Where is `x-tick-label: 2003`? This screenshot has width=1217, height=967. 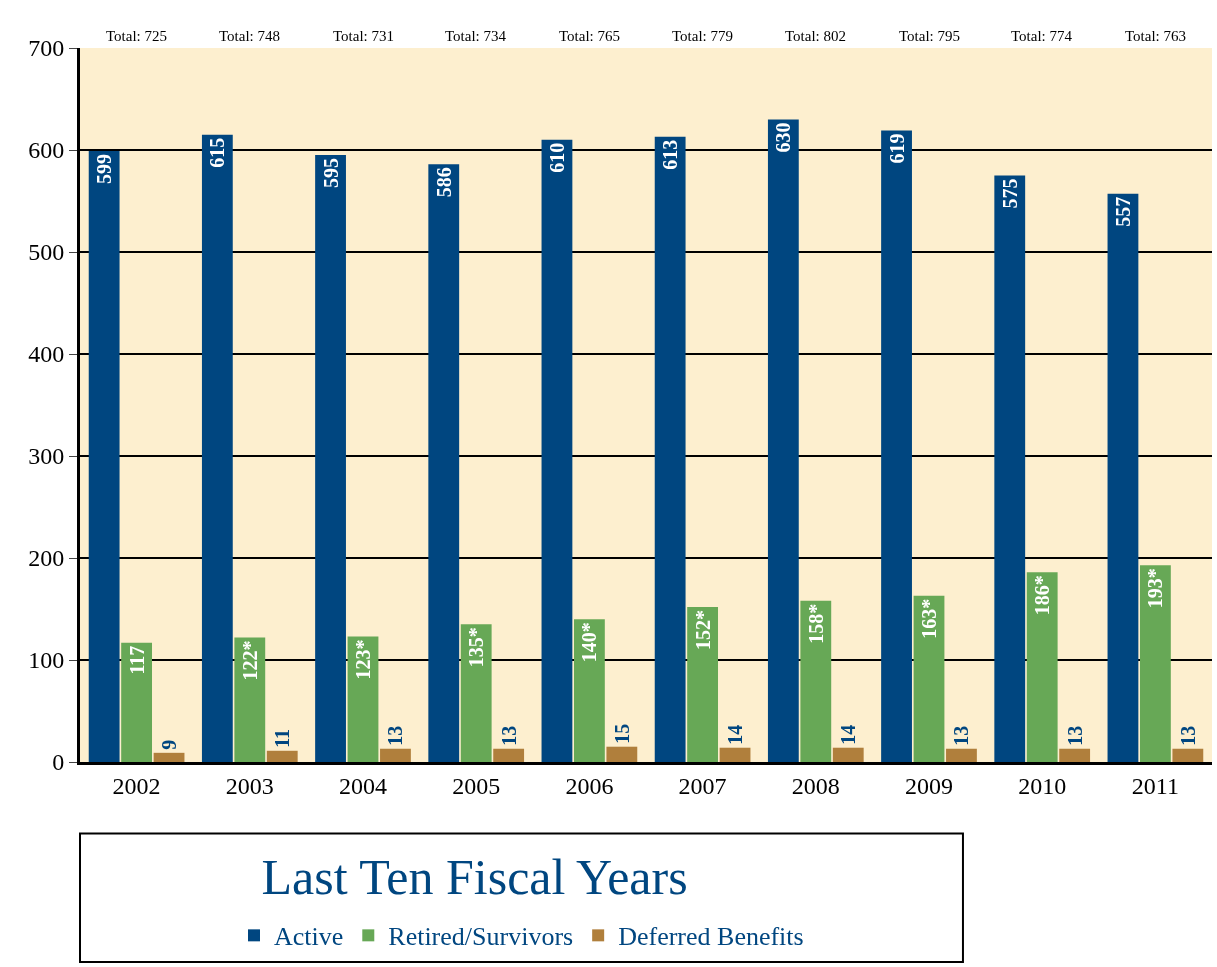
x-tick-label: 2003 is located at coordinates (249, 785).